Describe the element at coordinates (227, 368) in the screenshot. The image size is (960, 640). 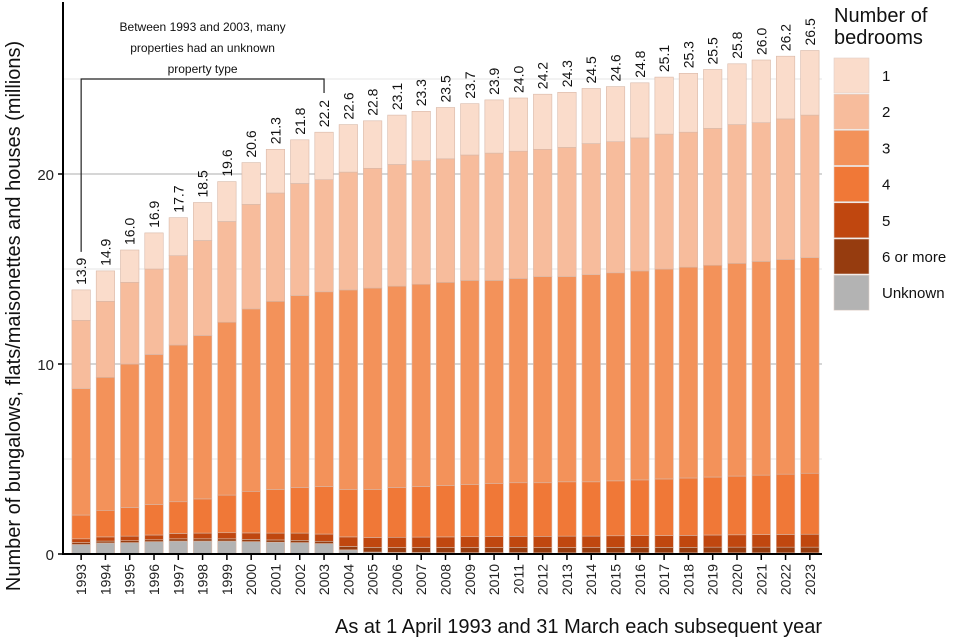
I see `bar-1999` at that location.